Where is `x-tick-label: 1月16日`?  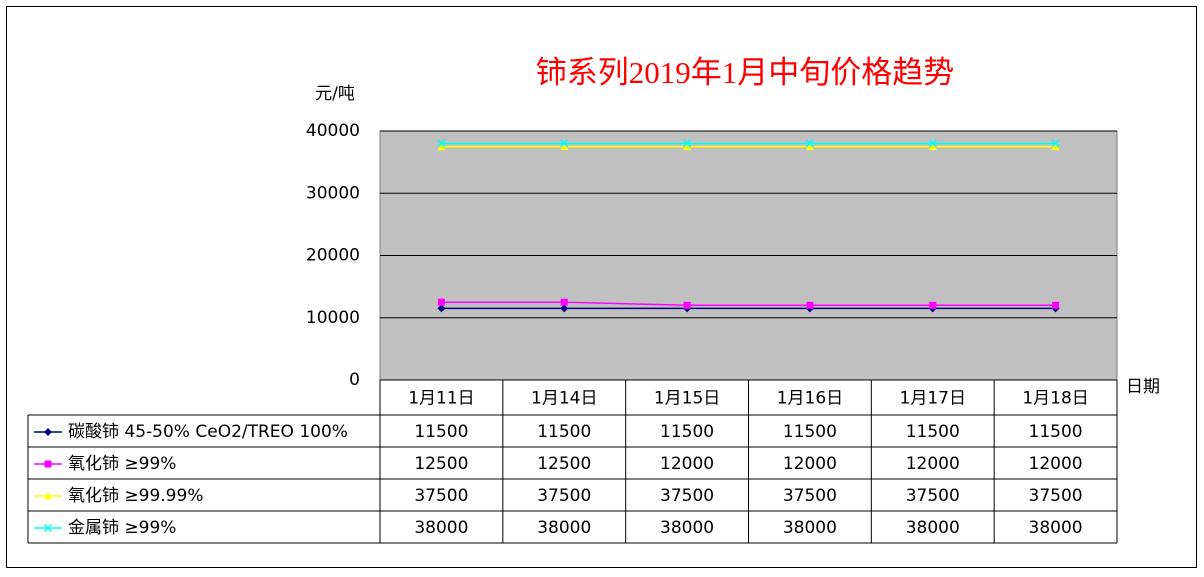
x-tick-label: 1月16日 is located at coordinates (810, 399).